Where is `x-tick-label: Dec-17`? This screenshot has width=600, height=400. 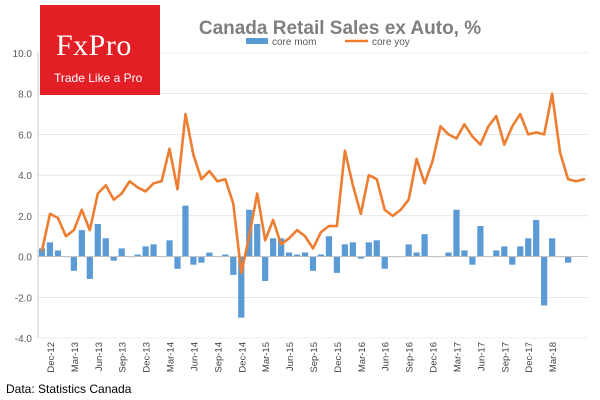 x-tick-label: Dec-17 is located at coordinates (529, 357).